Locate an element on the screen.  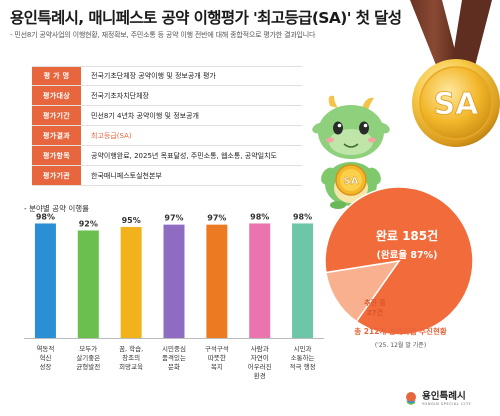
bar-value-label: 92% is located at coordinates (88, 223).